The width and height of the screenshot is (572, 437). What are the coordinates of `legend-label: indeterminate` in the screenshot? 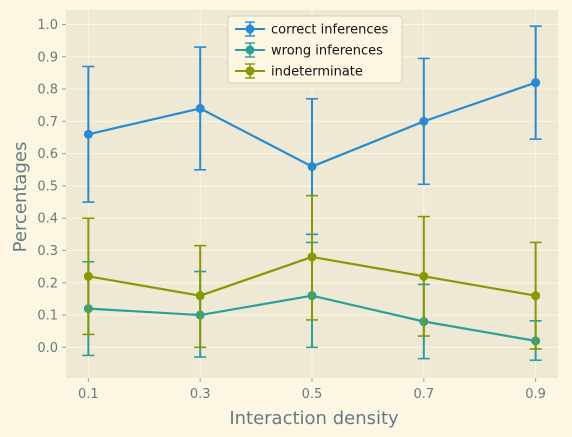 It's located at (317, 72).